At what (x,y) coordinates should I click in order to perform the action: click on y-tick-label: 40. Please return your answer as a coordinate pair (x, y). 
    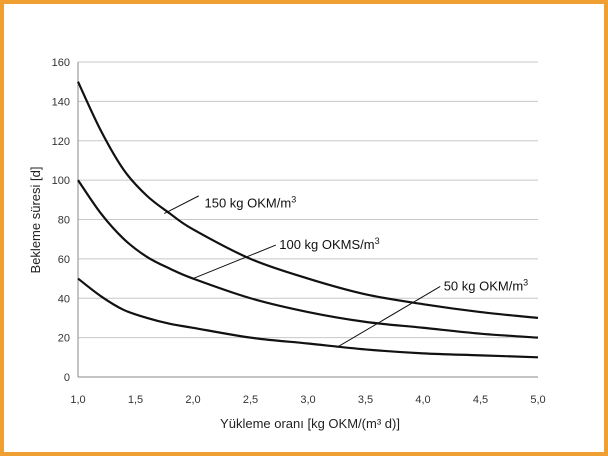
    Looking at the image, I should click on (64, 299).